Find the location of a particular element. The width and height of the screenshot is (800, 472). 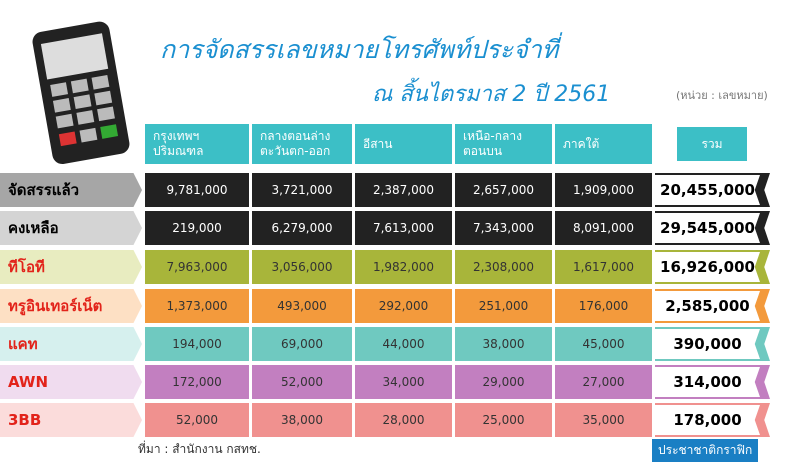

table-cell: 69,000 is located at coordinates (302, 344).